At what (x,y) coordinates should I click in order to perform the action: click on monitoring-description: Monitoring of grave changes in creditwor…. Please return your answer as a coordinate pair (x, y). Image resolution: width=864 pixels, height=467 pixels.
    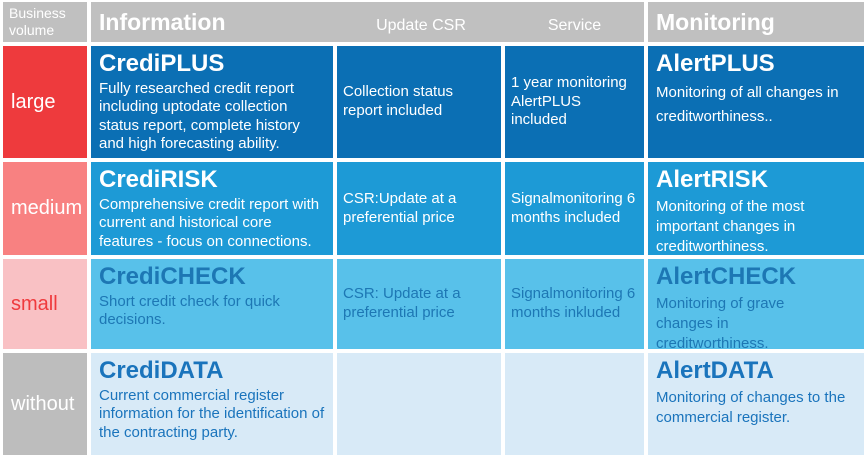
    Looking at the image, I should click on (720, 321).